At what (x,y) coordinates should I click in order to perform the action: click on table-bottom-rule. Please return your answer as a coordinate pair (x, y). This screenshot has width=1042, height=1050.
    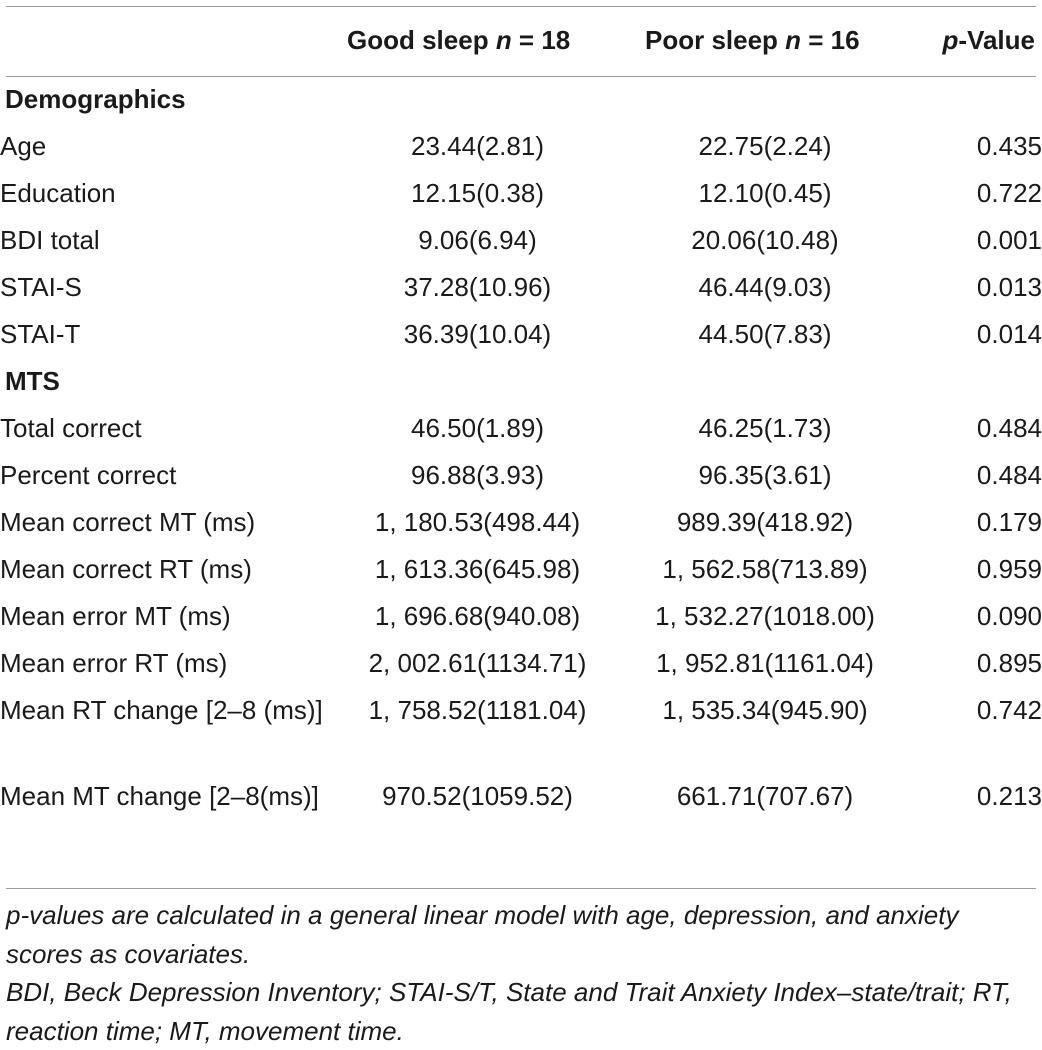
    Looking at the image, I should click on (521, 888).